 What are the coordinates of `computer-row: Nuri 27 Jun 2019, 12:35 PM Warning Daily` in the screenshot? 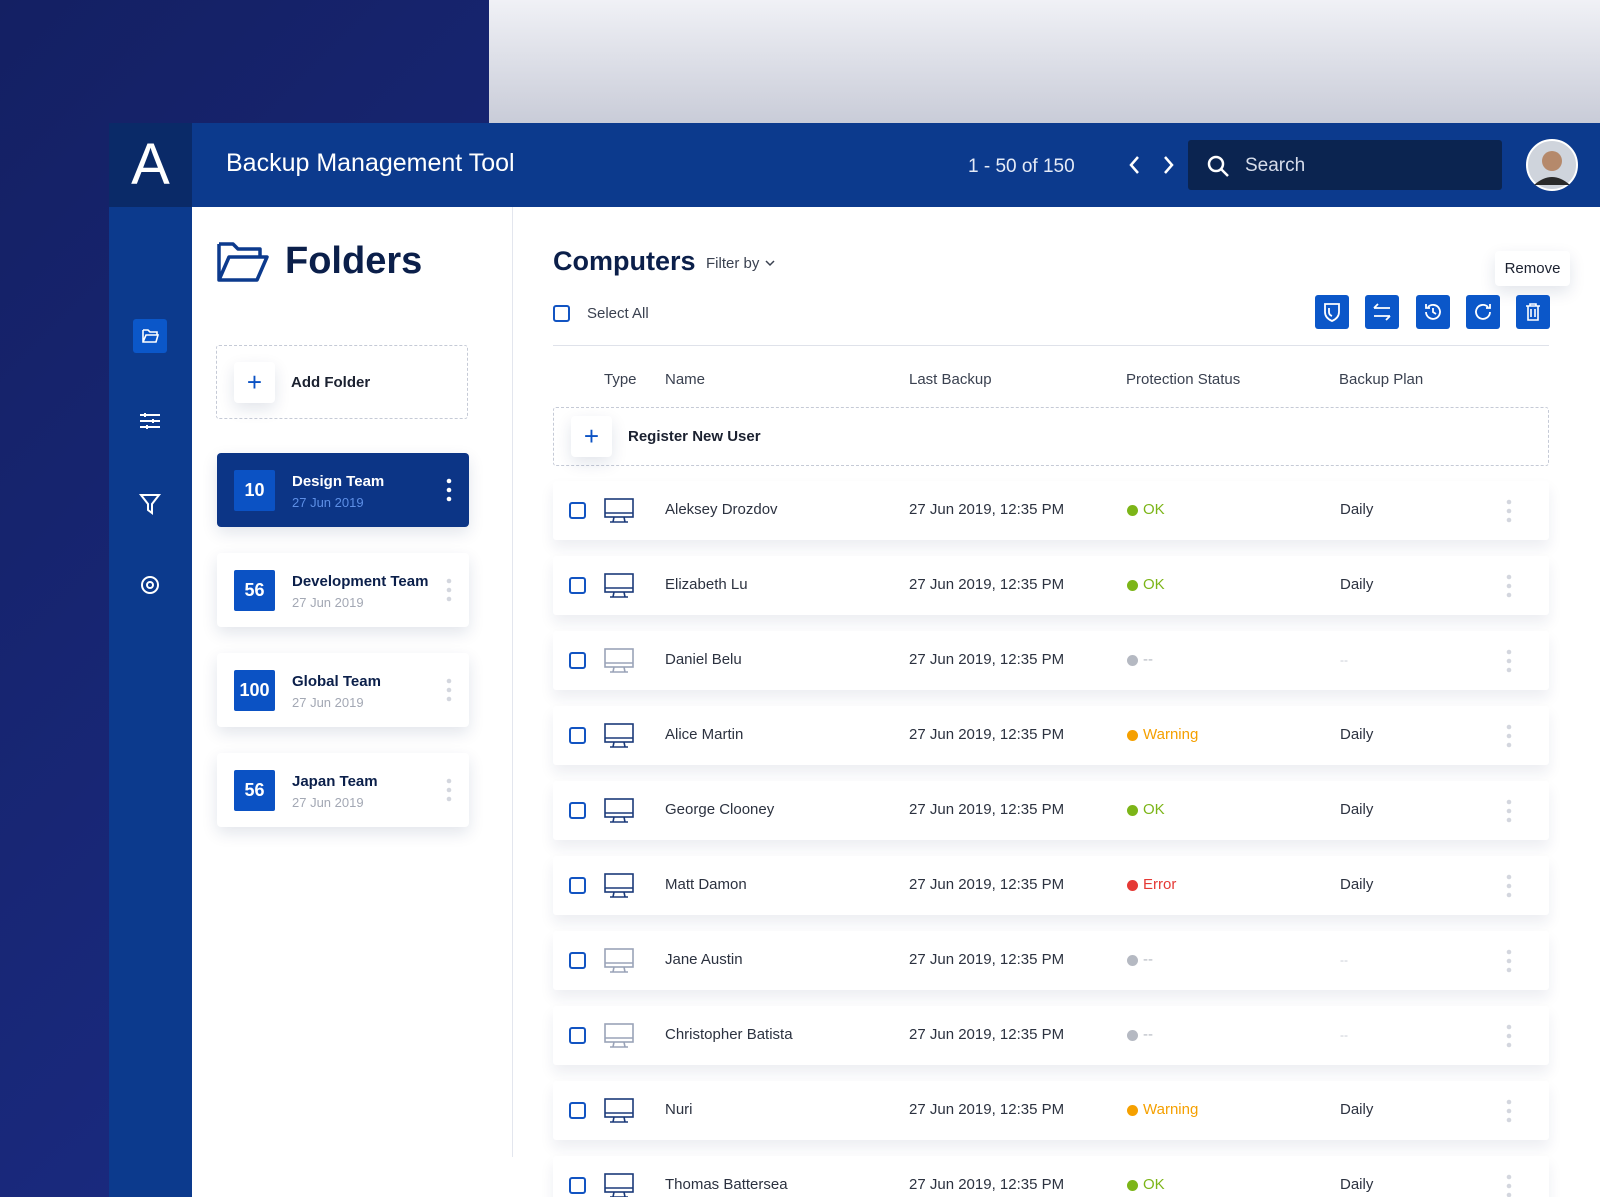 It's located at (1051, 1110).